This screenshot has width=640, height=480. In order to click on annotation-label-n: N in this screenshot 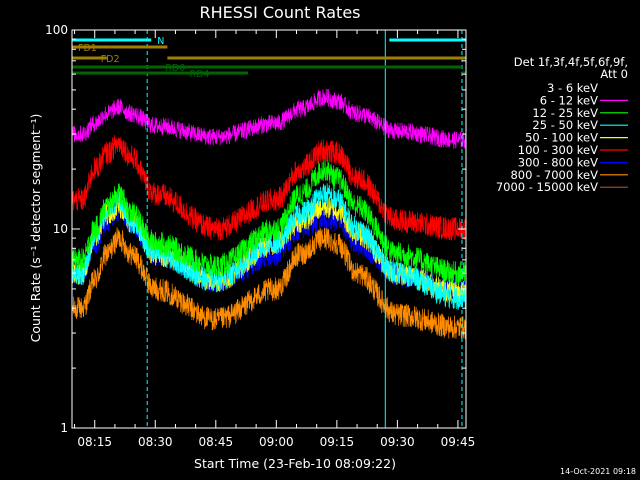, I will do `click(160, 41)`.